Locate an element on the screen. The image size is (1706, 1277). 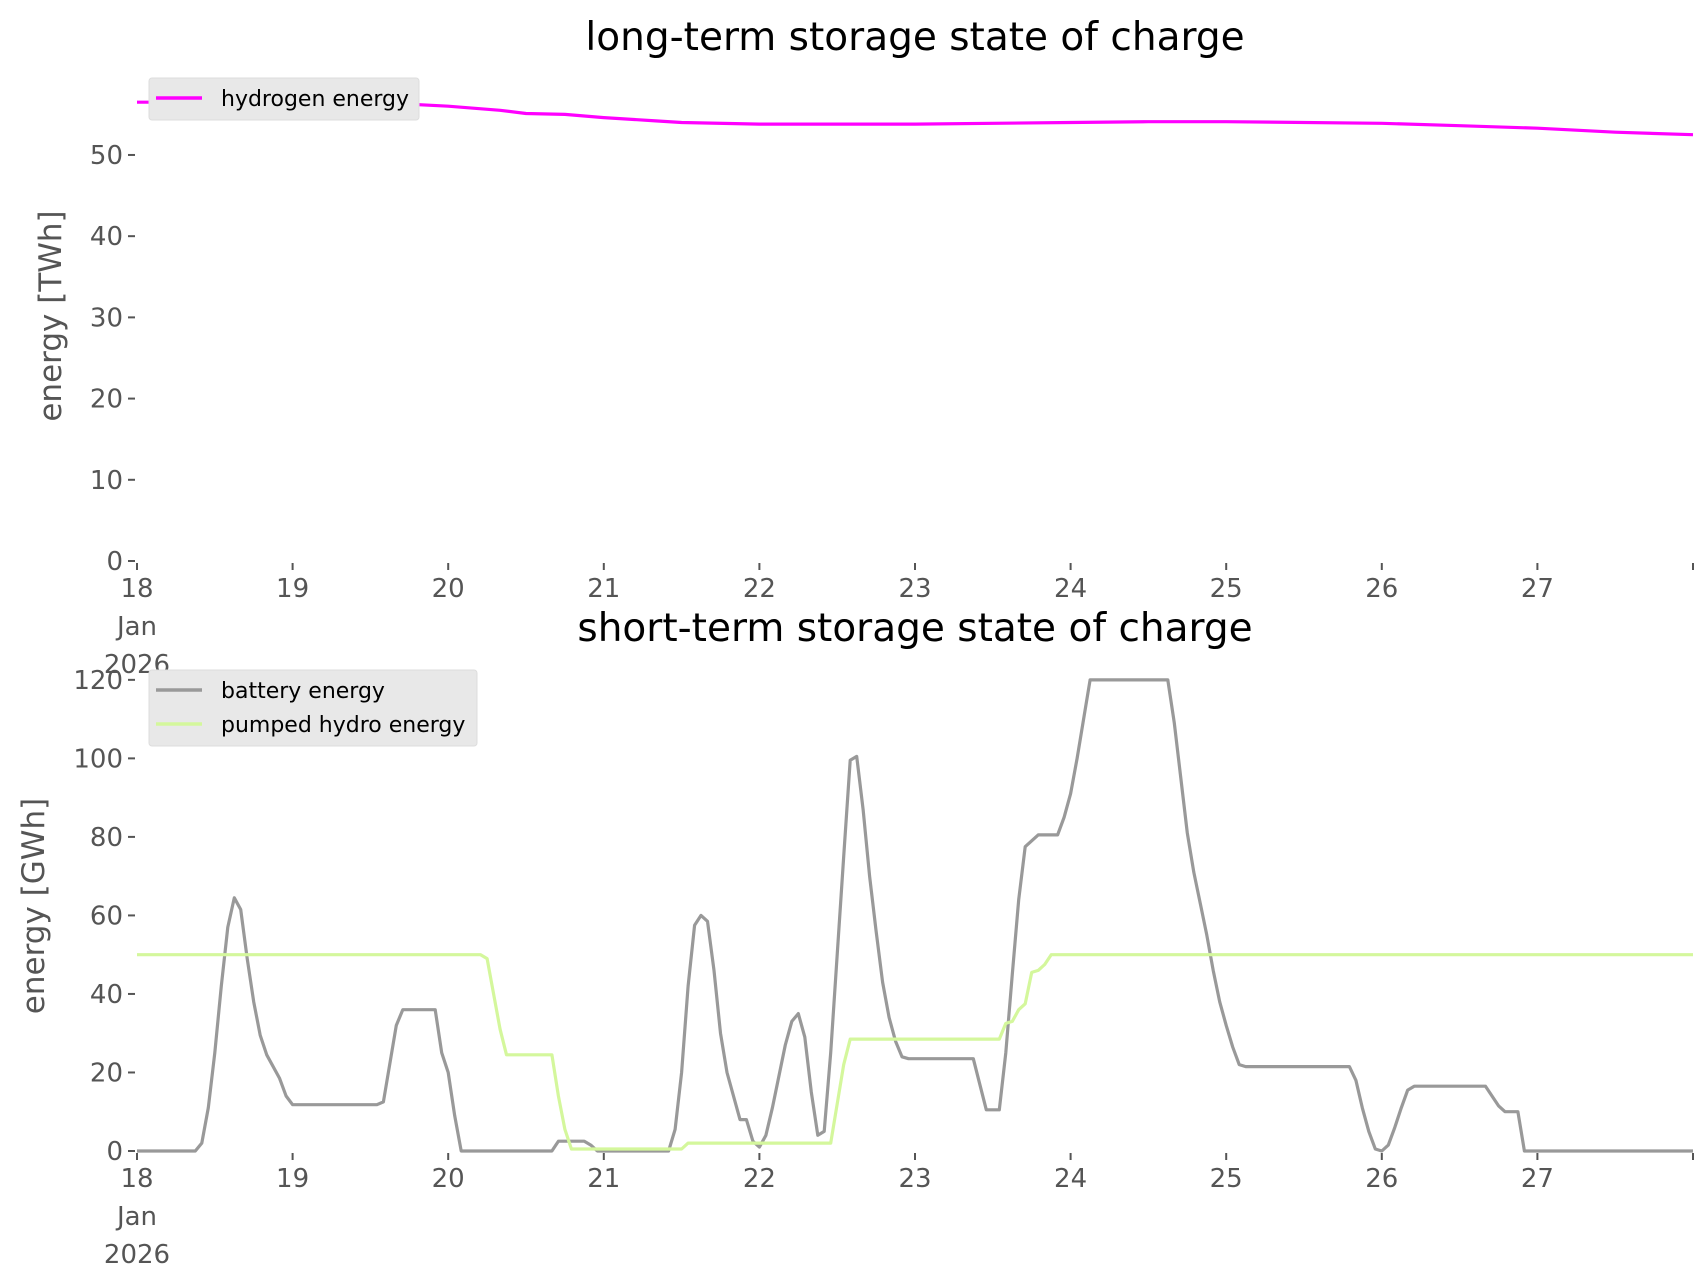
y-tick-label: 100 is located at coordinates (98, 759).